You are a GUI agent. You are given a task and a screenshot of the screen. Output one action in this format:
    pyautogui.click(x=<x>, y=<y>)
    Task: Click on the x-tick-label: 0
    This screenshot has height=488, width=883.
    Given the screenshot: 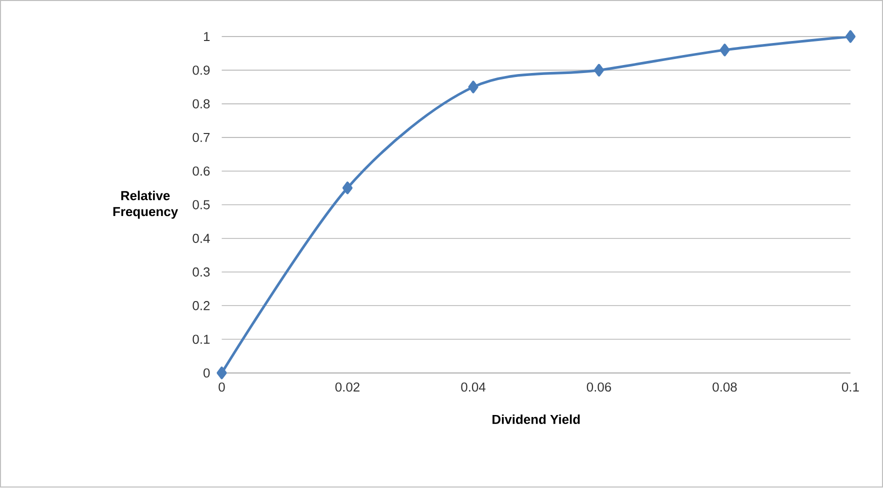 What is the action you would take?
    pyautogui.click(x=221, y=387)
    